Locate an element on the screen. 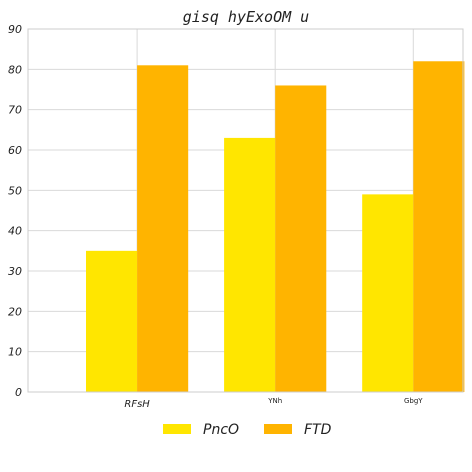  y-tick-label: 40 is located at coordinates (15, 231).